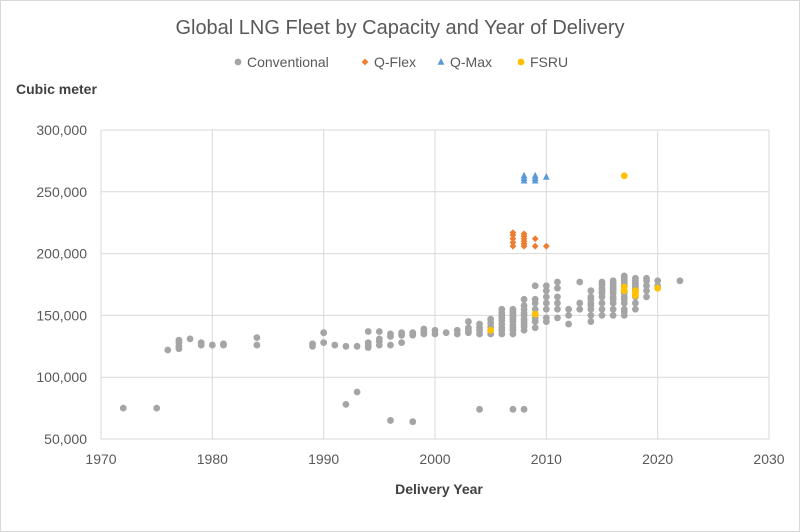 The width and height of the screenshot is (800, 532). I want to click on legend-label-conventional: Conventional, so click(288, 62).